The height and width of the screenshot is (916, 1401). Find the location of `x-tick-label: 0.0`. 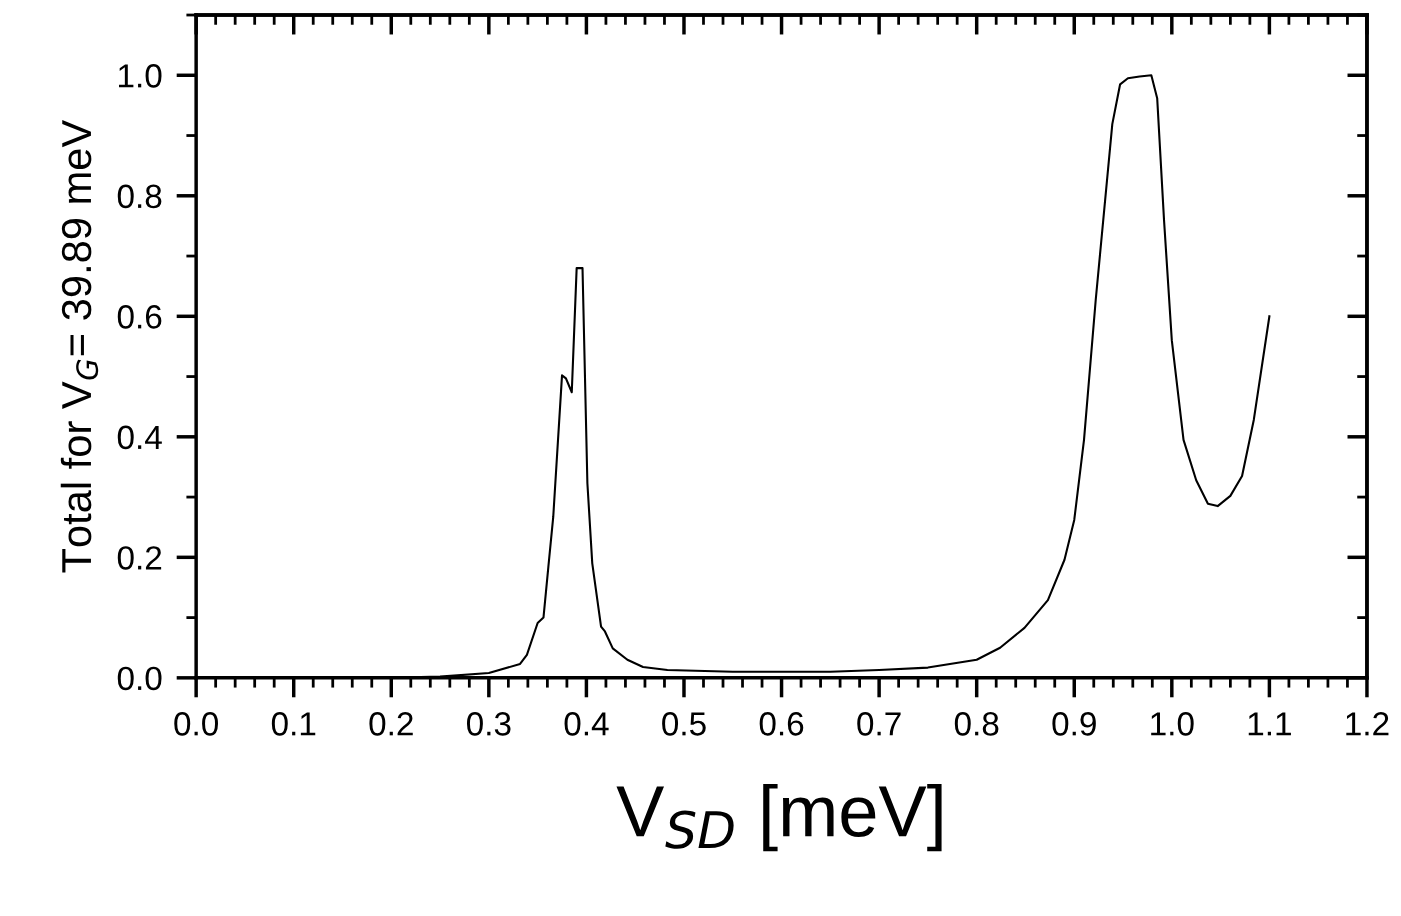

x-tick-label: 0.0 is located at coordinates (196, 724).